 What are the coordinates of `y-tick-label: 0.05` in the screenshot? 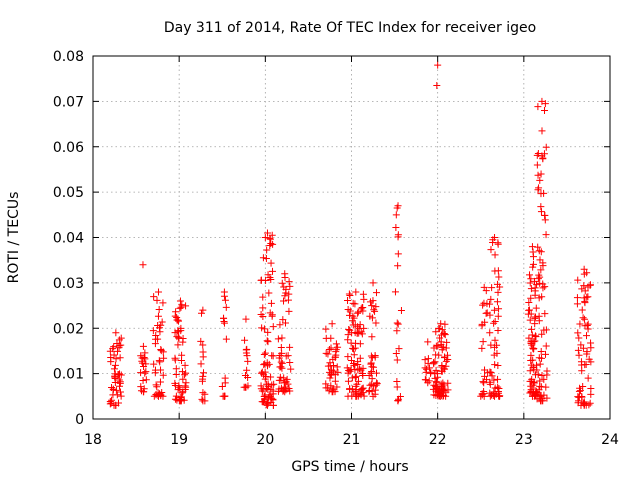 It's located at (68, 193).